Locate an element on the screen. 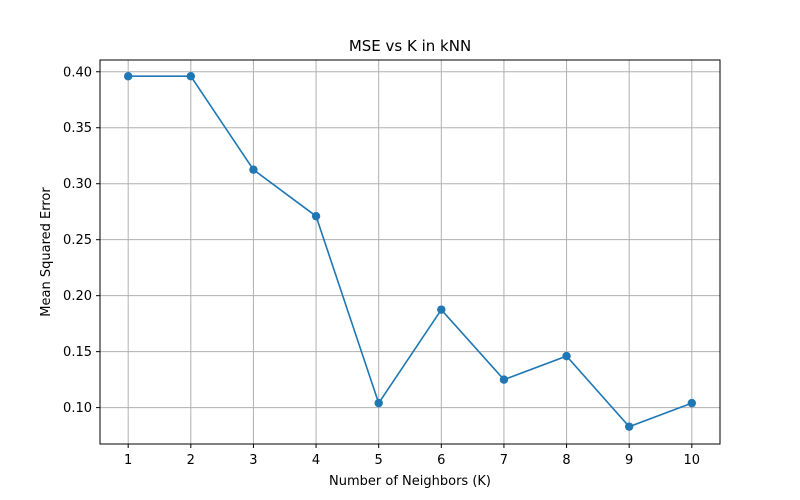 This screenshot has height=500, width=800. x-tick-label: 6 is located at coordinates (441, 460).